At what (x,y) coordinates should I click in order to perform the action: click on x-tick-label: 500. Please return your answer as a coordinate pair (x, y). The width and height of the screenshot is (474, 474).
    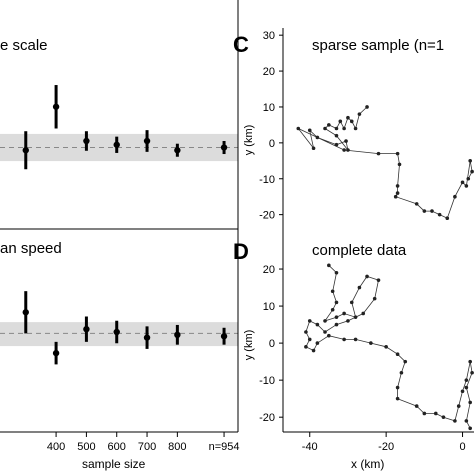
    Looking at the image, I should click on (86, 447).